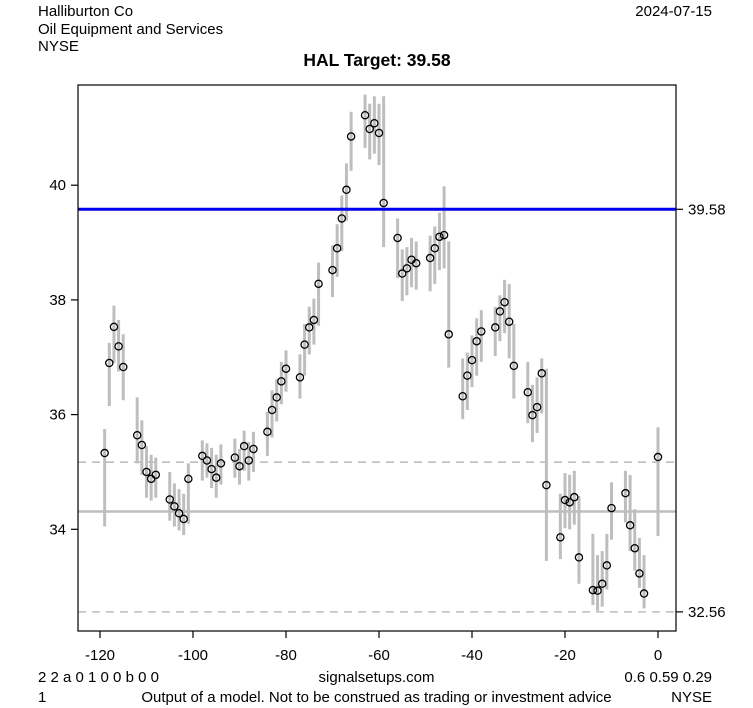 The image size is (753, 708). I want to click on chart-title: HAL Target: 39.58, so click(377, 60).